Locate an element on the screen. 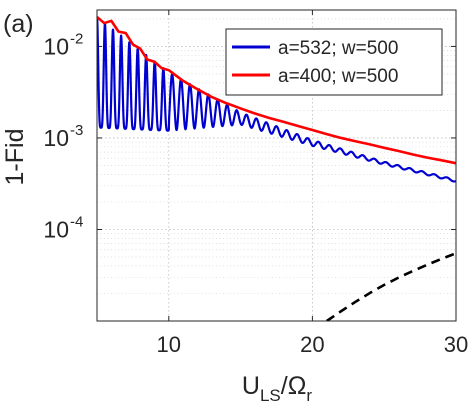 This screenshot has height=414, width=474. series-line-dashed is located at coordinates (391, 286).